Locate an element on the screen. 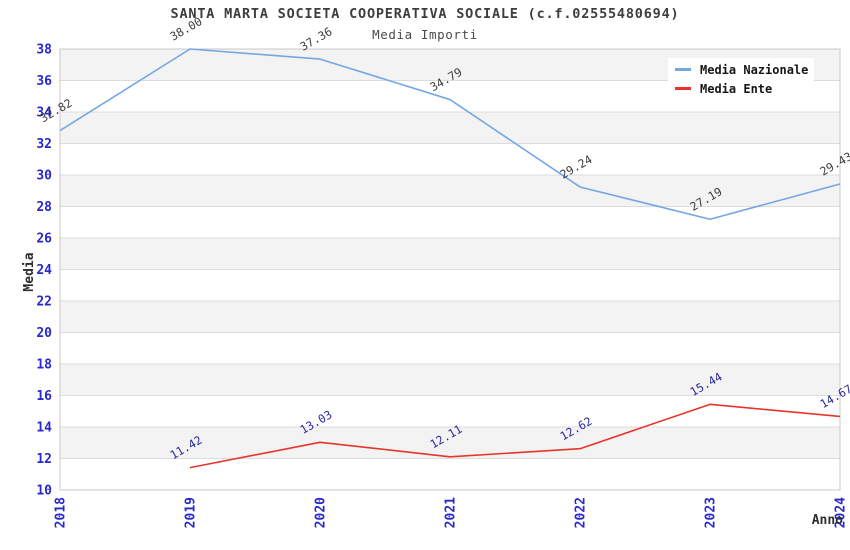 Image resolution: width=850 pixels, height=550 pixels. y-tick-label: 32 is located at coordinates (44, 144).